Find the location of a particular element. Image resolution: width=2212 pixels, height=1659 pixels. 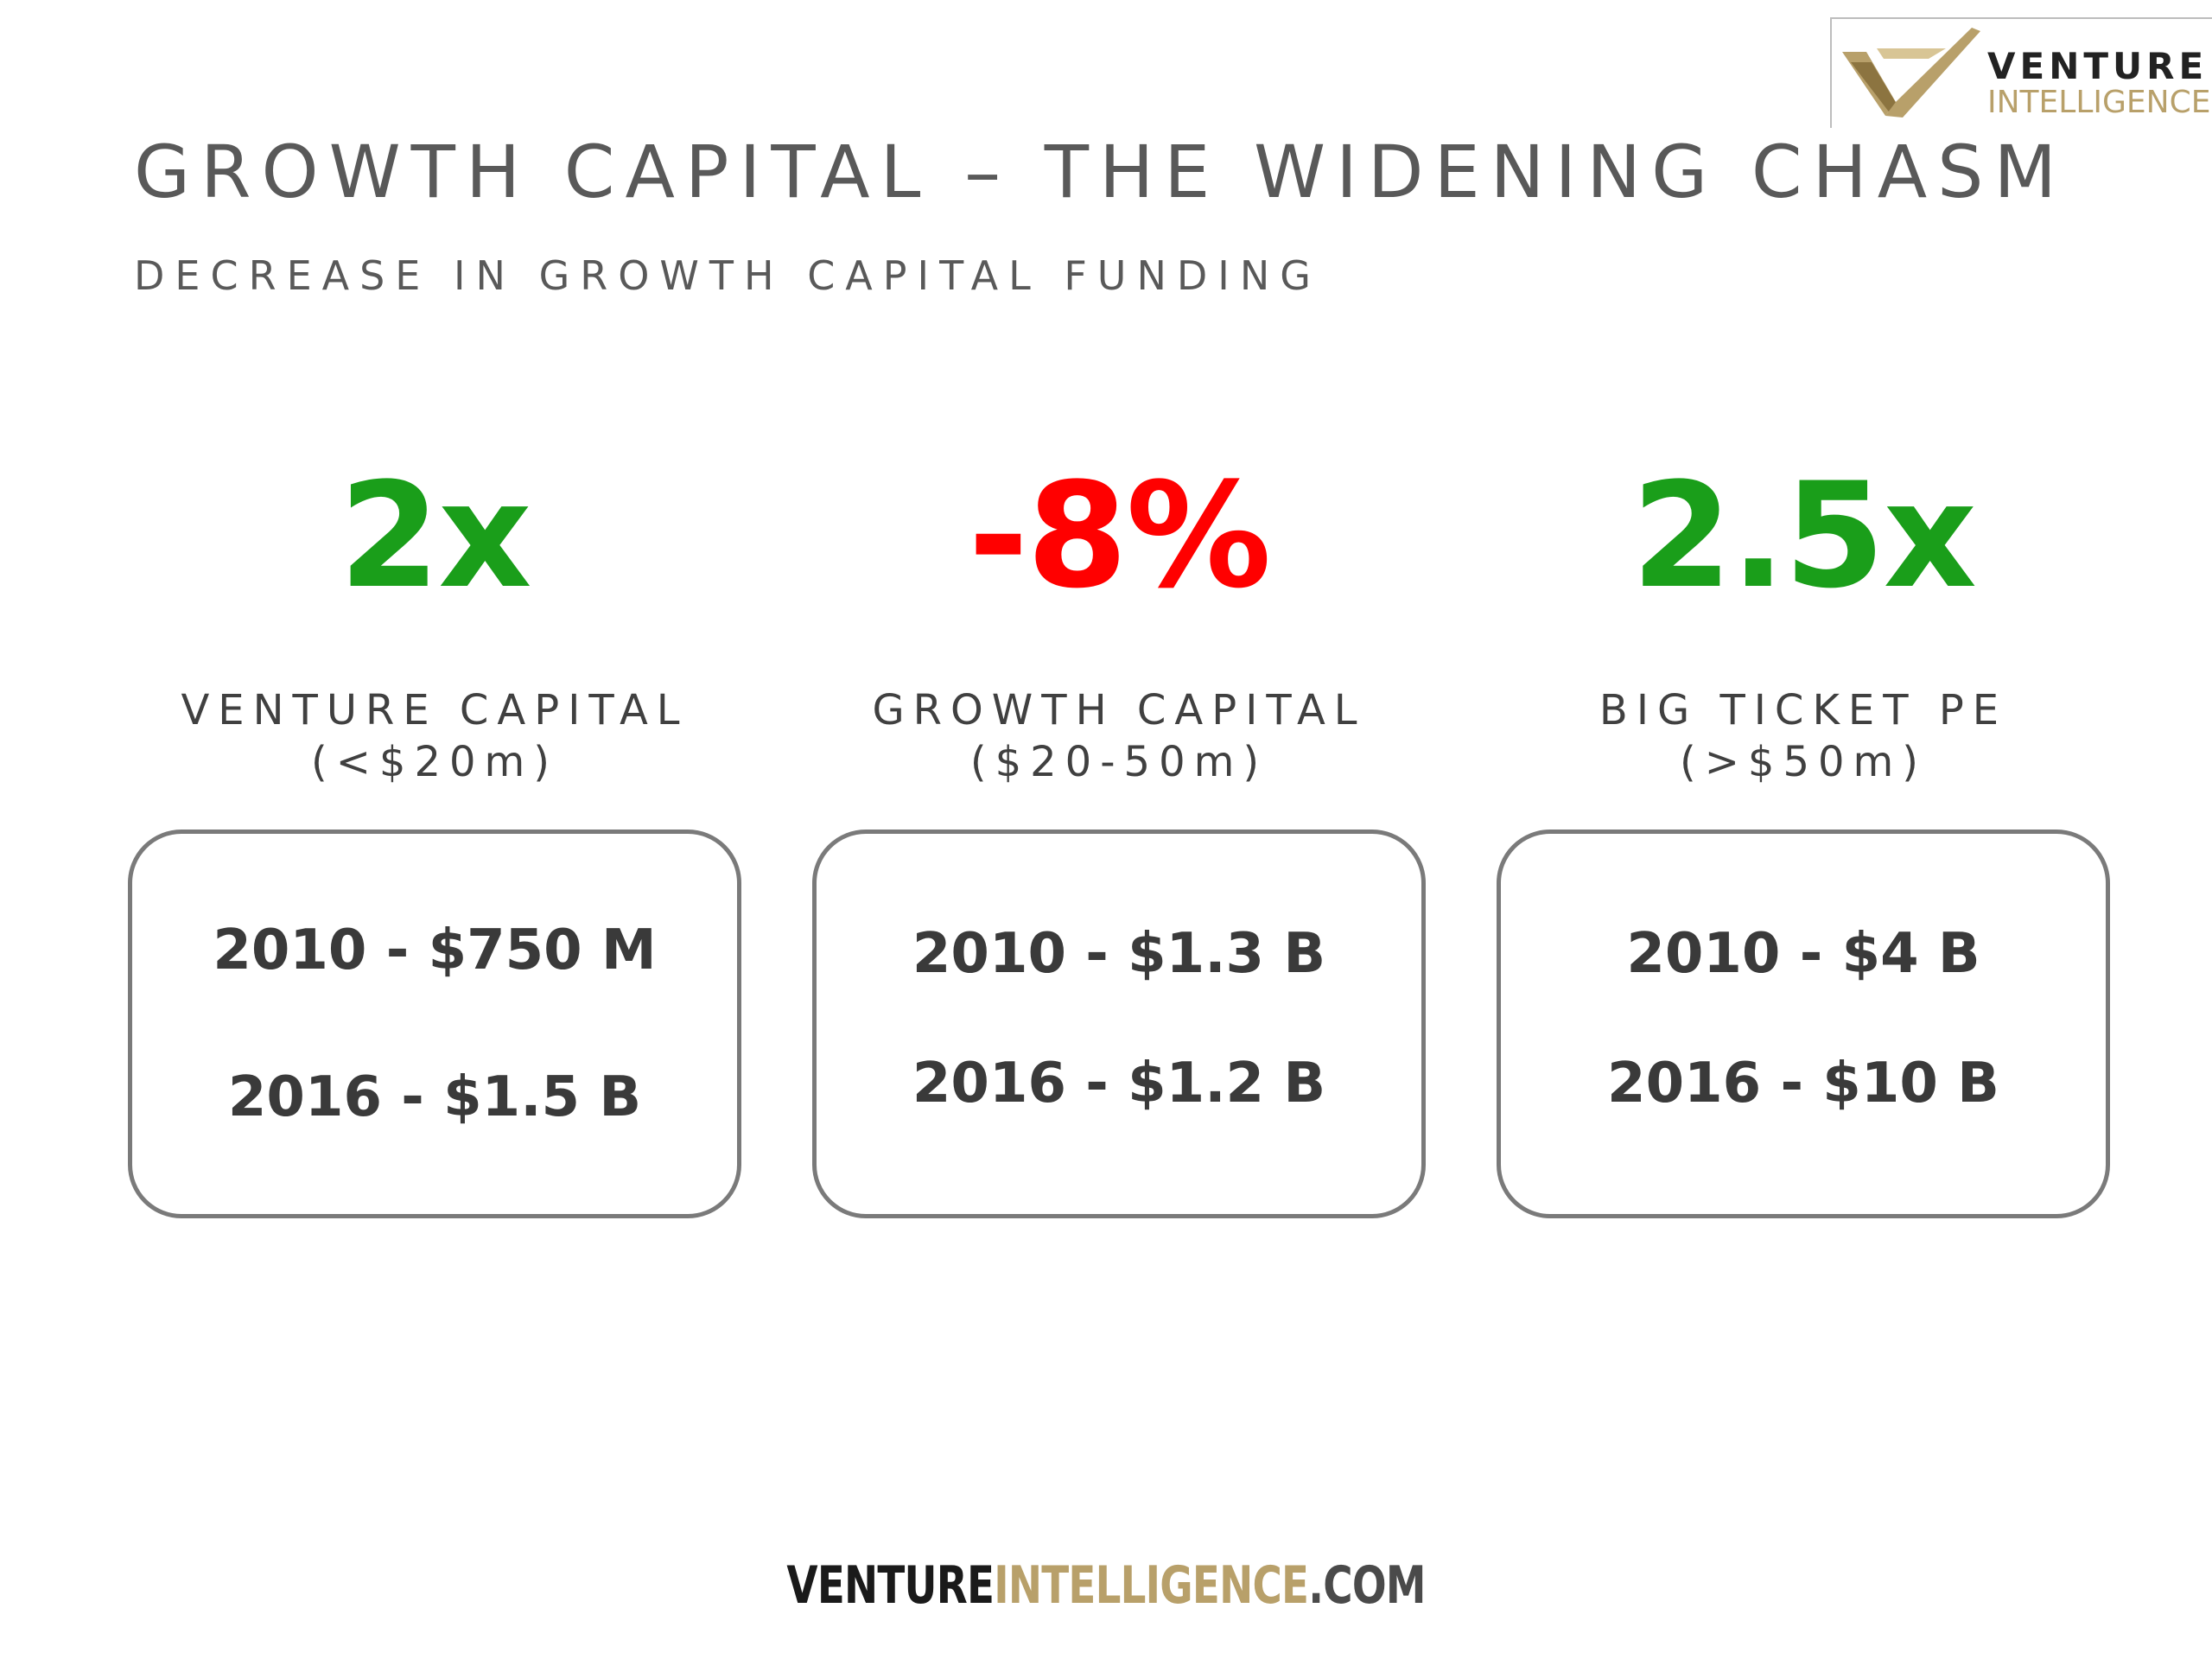

metric-value: 2x is located at coordinates (435, 535).